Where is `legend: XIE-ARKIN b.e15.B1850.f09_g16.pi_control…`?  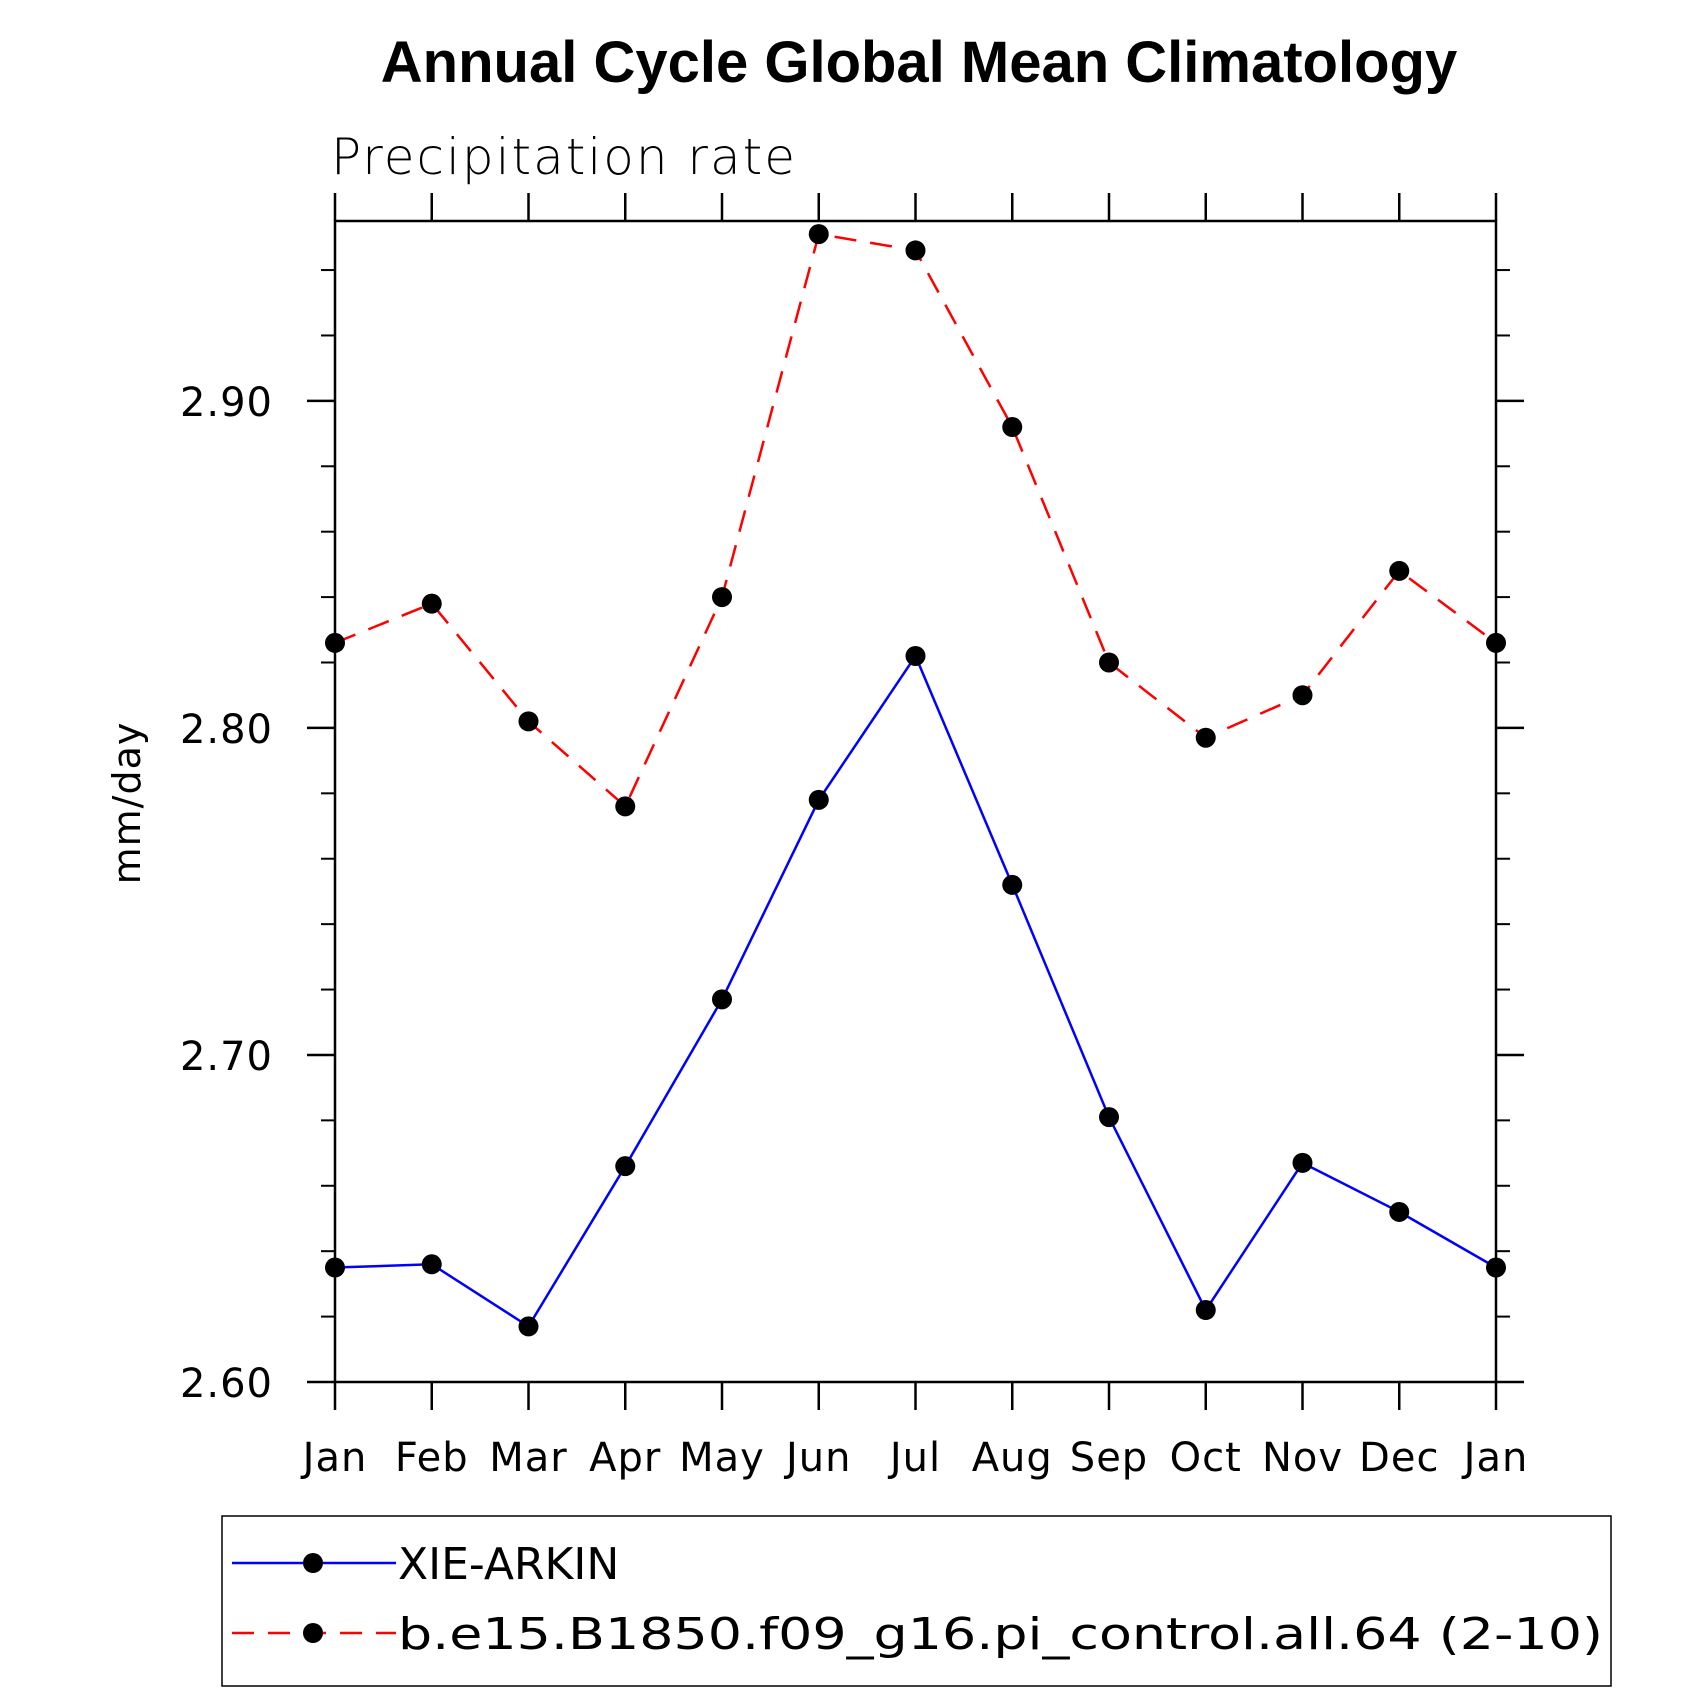
legend: XIE-ARKIN b.e15.B1850.f09_g16.pi_control… is located at coordinates (916, 1601).